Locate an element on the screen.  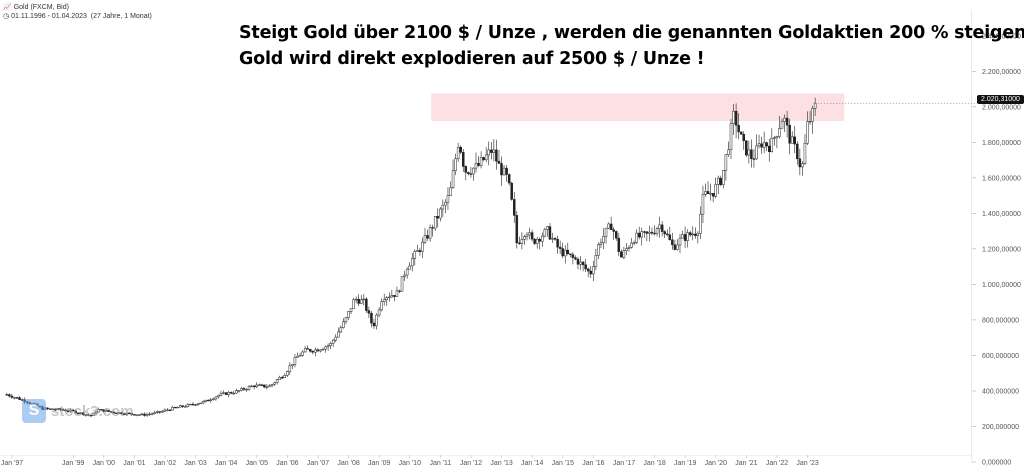
x-tick-label: Jan '03 is located at coordinates (195, 463).